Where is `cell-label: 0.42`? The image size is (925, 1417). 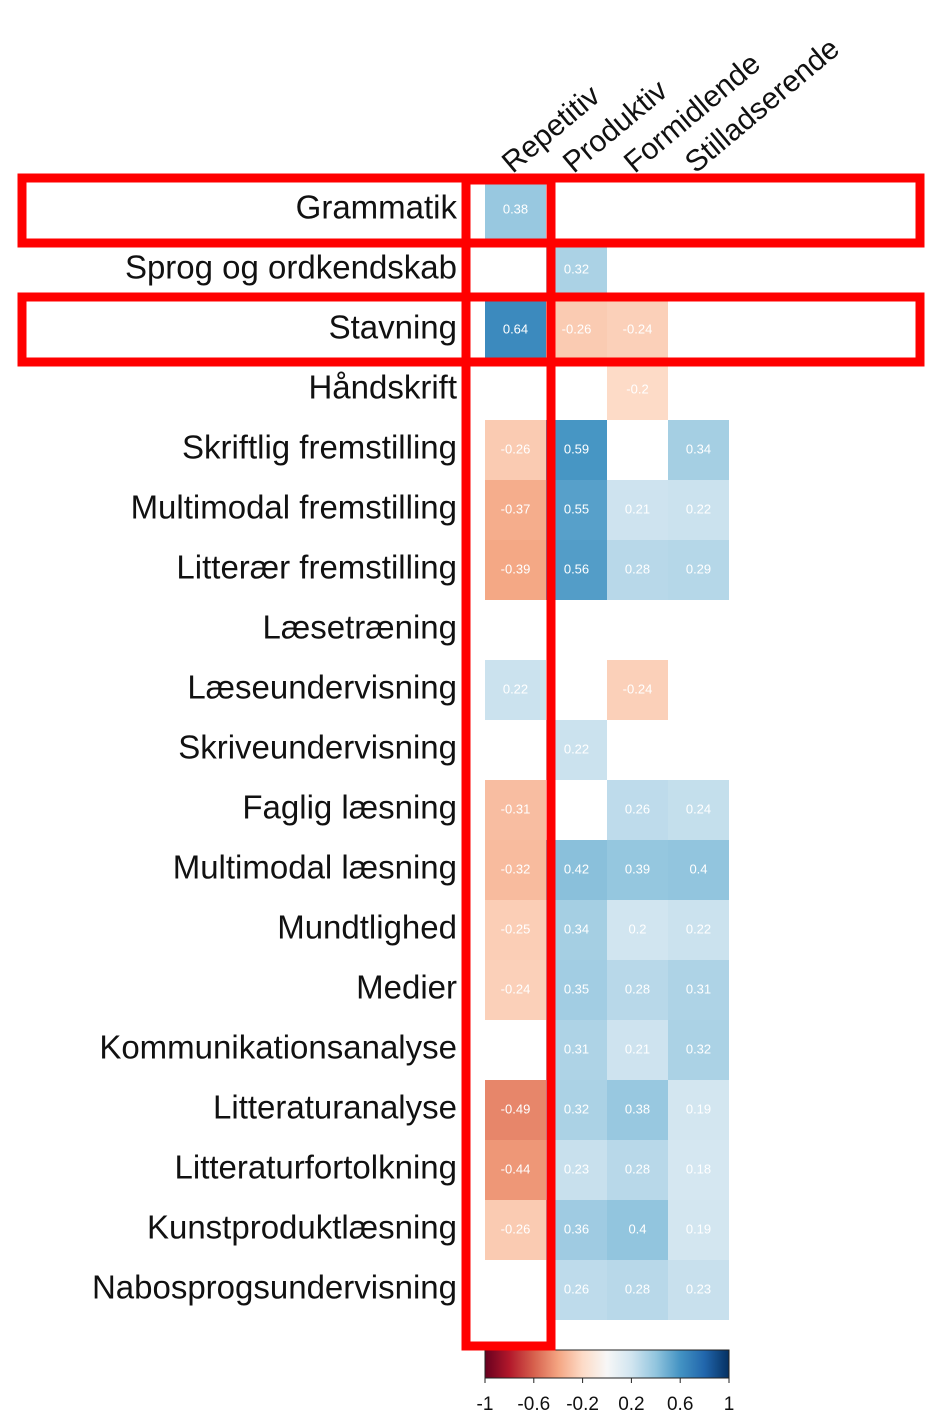
cell-label: 0.42 is located at coordinates (576, 868).